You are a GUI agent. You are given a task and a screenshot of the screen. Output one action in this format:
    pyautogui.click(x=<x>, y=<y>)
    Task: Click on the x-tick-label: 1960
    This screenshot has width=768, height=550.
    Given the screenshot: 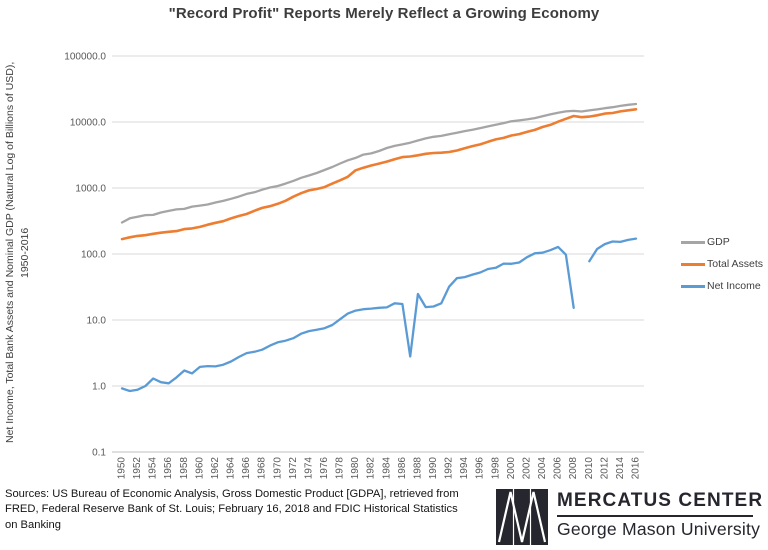 What is the action you would take?
    pyautogui.click(x=199, y=468)
    